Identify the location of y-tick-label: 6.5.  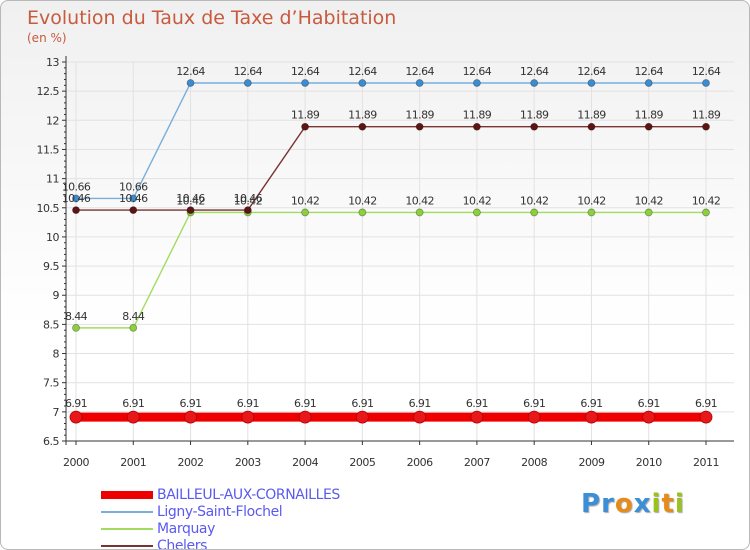
(51, 441).